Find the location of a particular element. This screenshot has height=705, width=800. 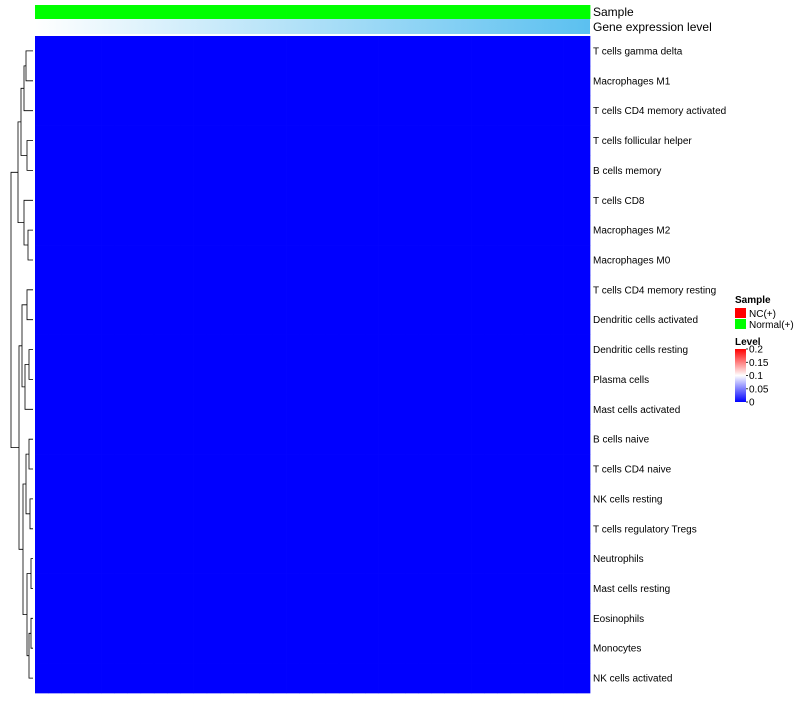

row-label: T cells CD4 memory activated is located at coordinates (659, 111).